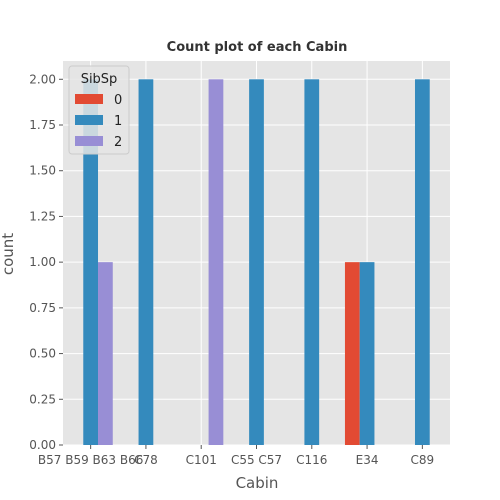  I want to click on y-tick-label: 1.50, so click(42, 171).